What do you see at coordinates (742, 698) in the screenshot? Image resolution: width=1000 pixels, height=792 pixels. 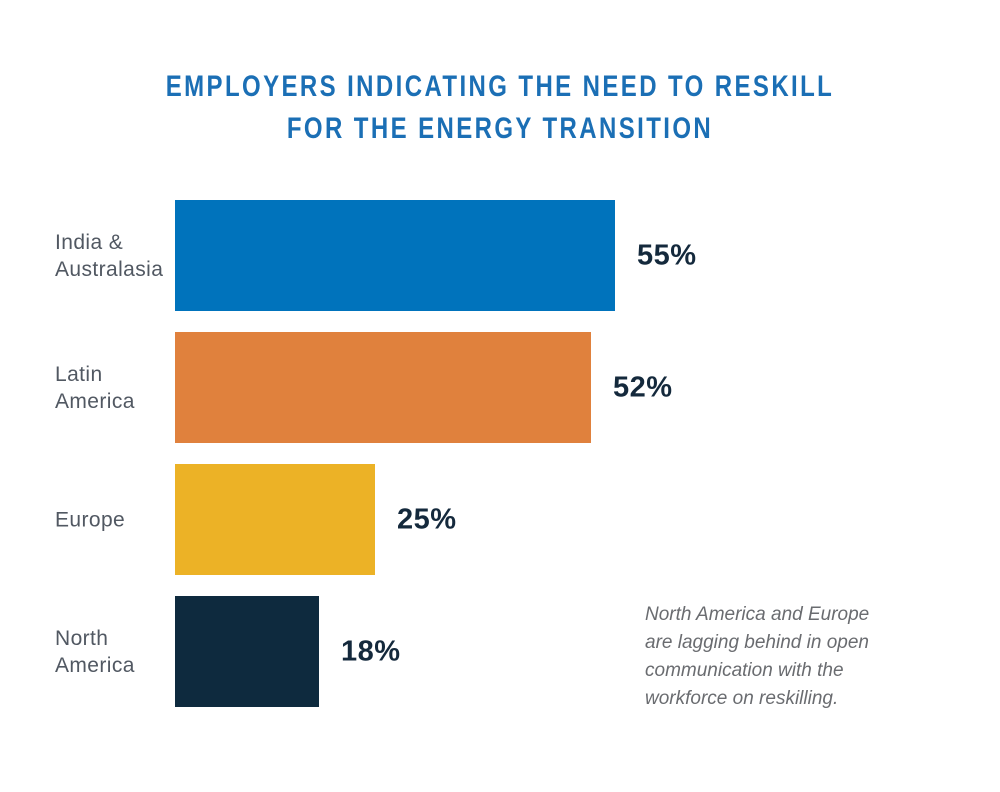 I see `annotation-line-4: workforce on reskilling.` at bounding box center [742, 698].